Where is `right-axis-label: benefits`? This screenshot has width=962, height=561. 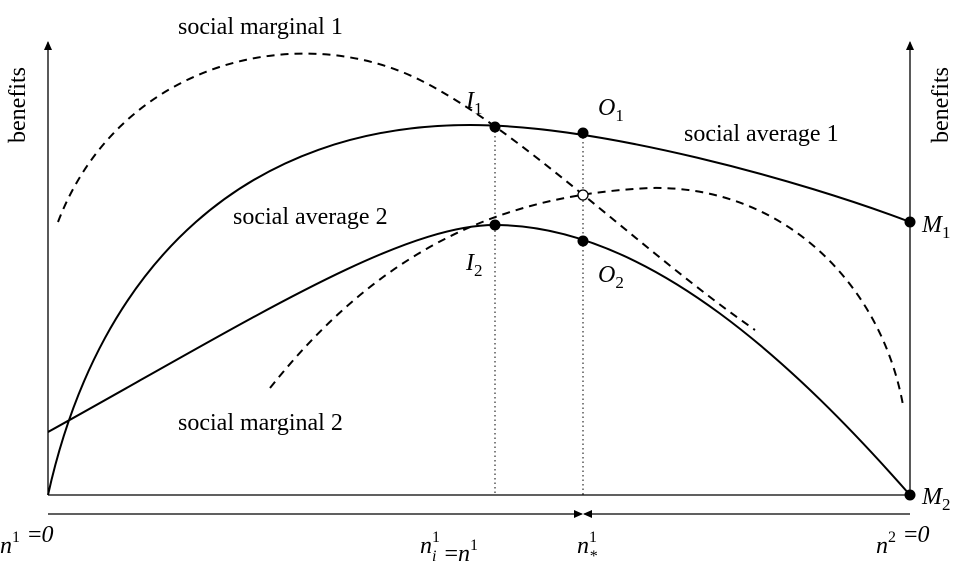 right-axis-label: benefits is located at coordinates (941, 105).